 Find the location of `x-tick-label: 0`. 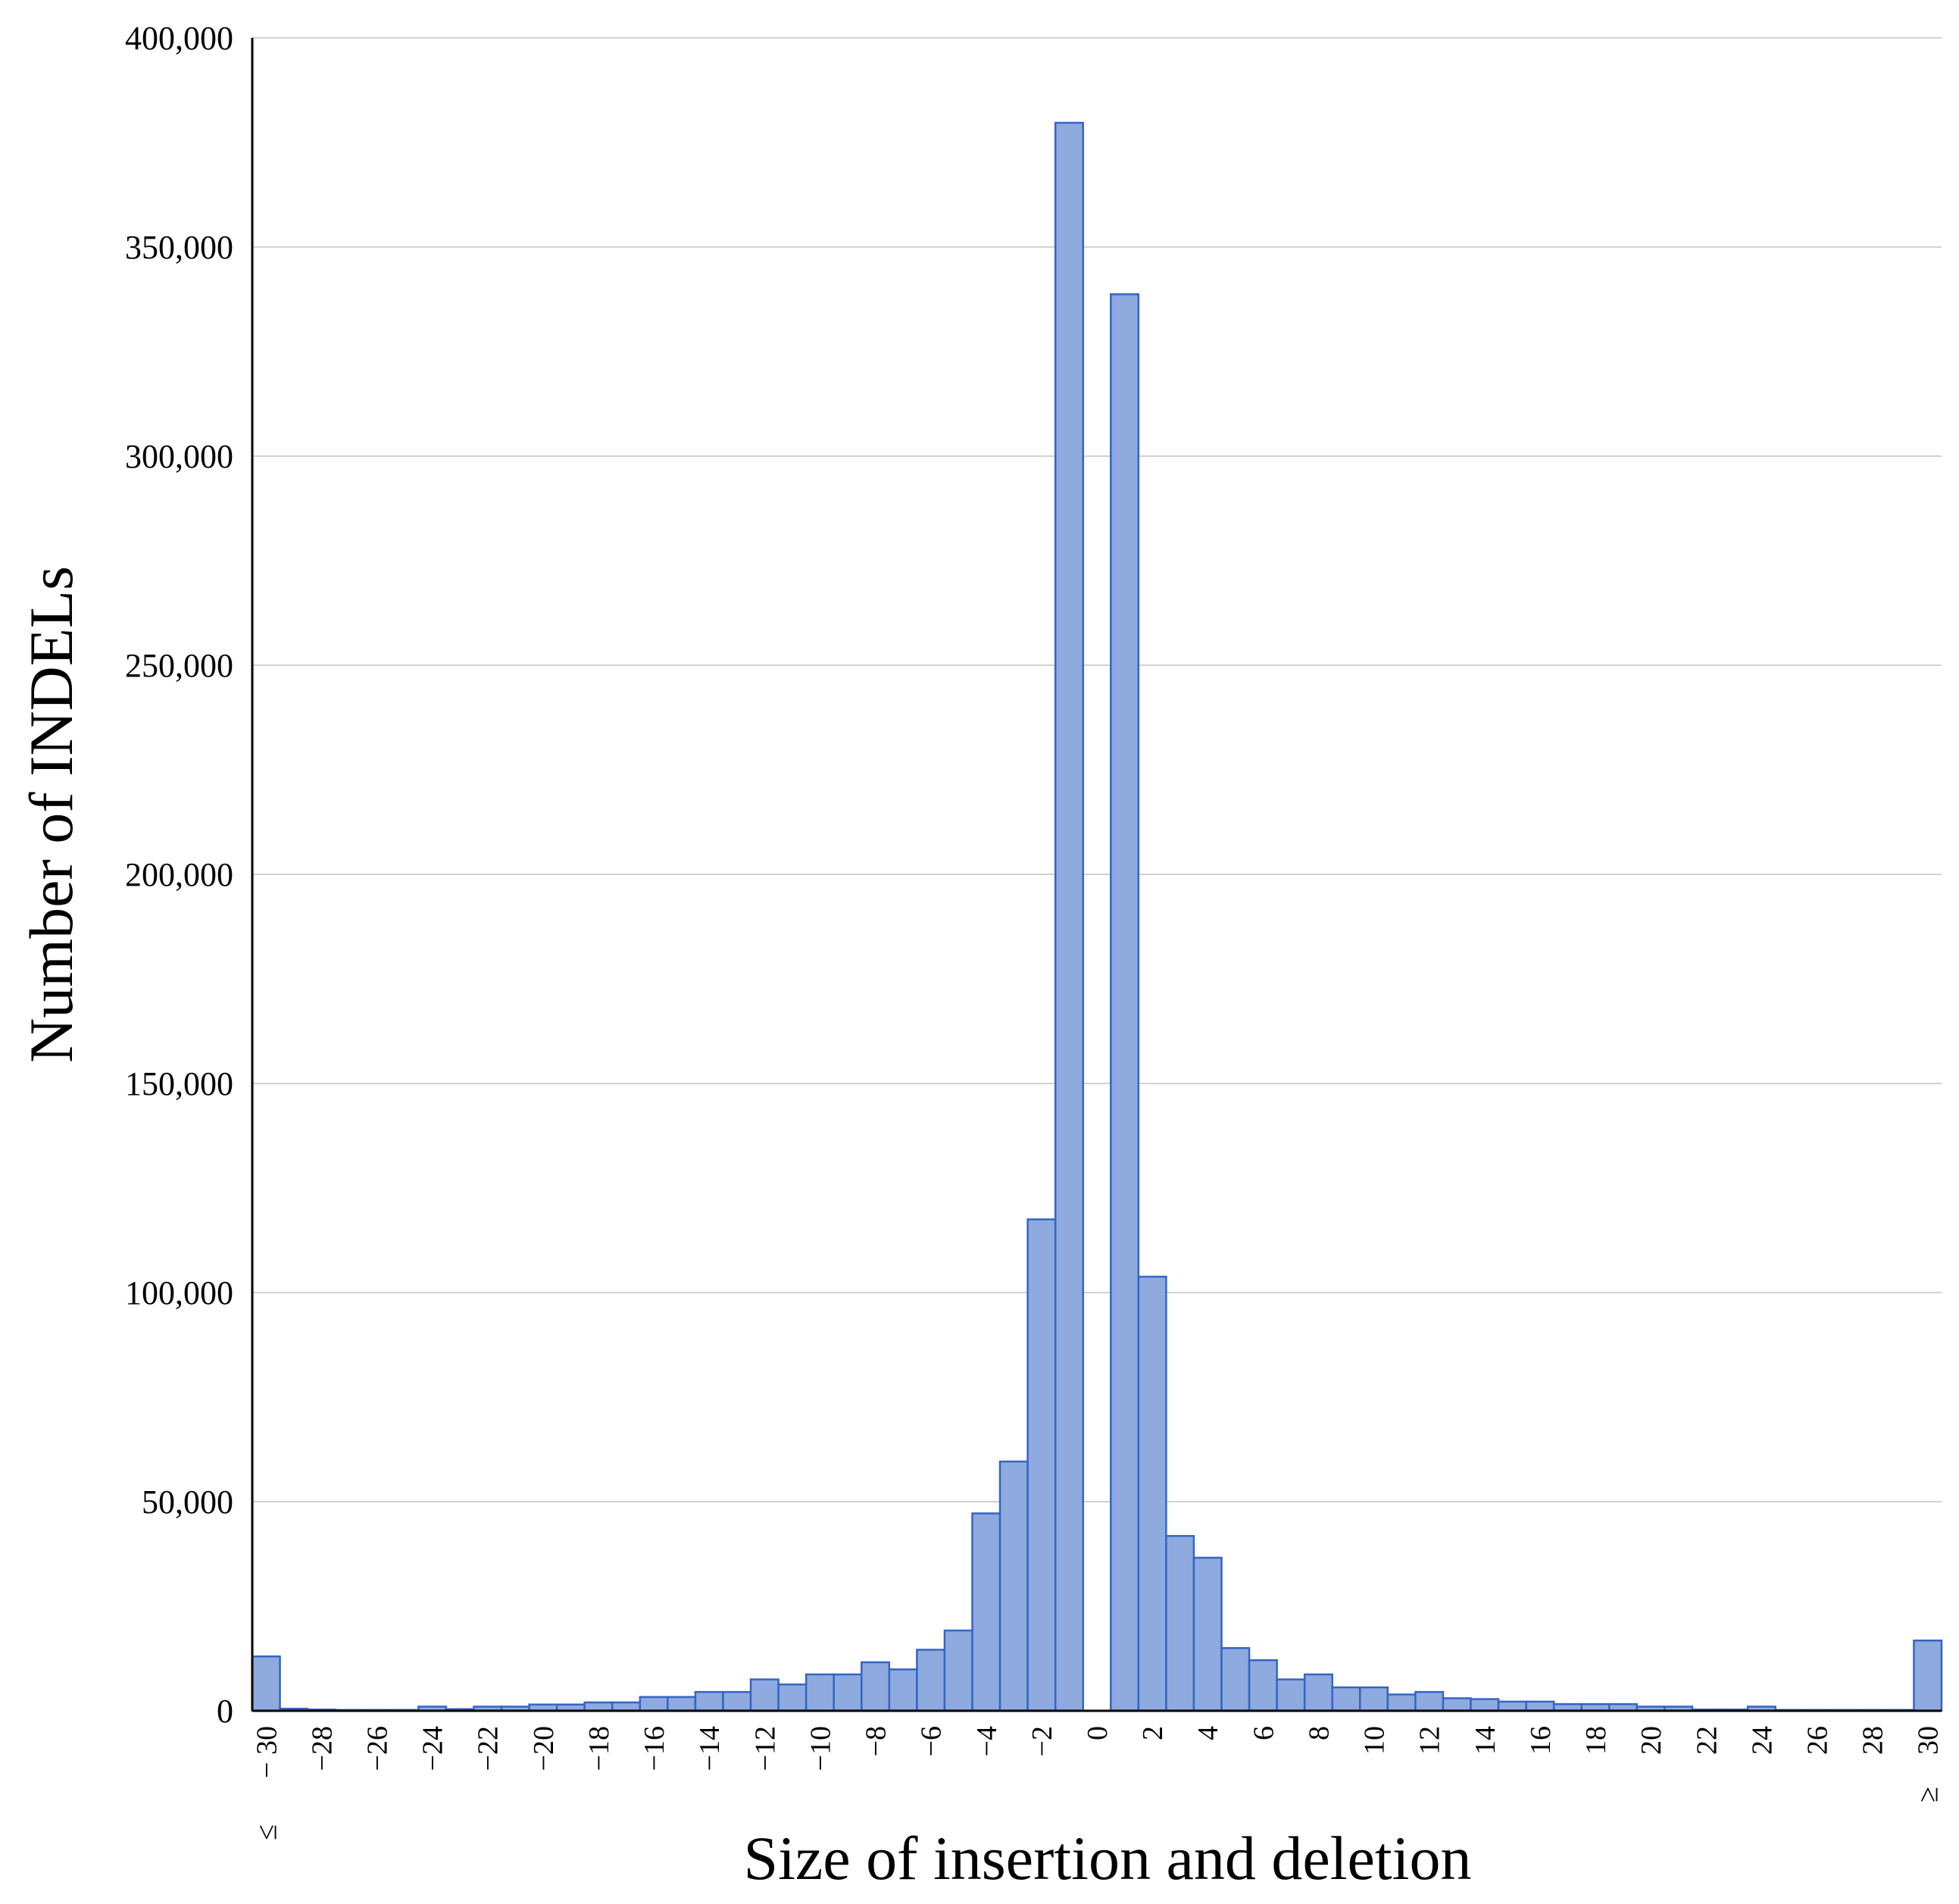

x-tick-label: 0 is located at coordinates (1098, 1733).